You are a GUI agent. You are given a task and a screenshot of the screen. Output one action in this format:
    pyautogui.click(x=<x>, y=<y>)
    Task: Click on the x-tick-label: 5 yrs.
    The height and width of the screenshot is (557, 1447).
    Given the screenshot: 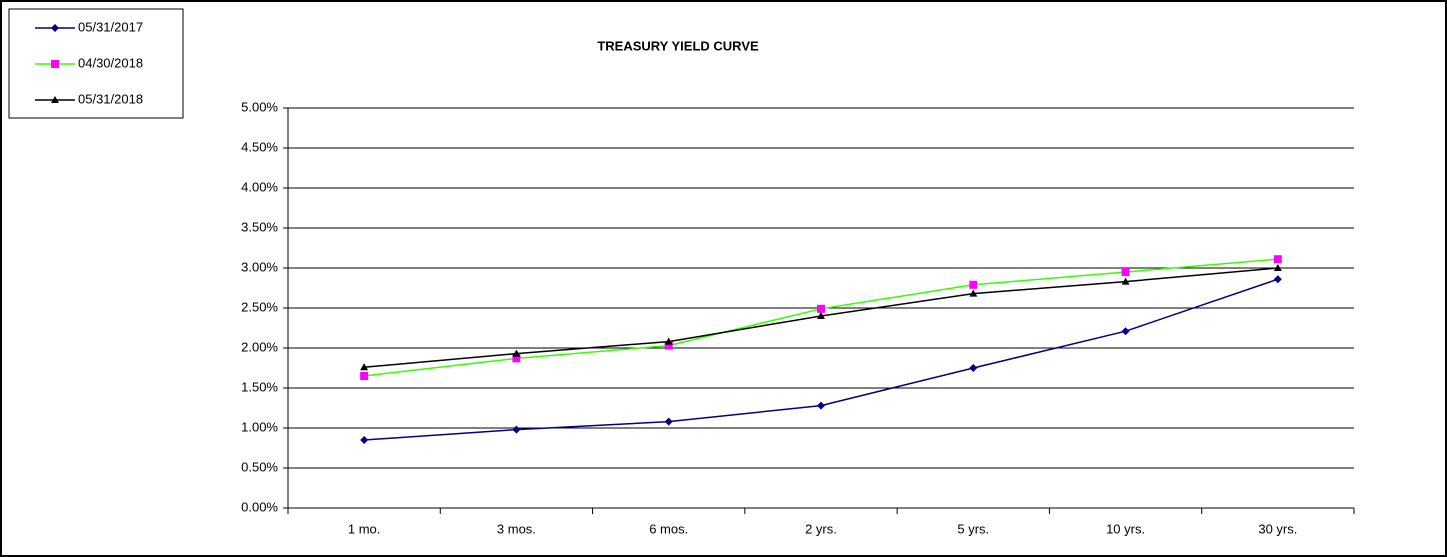 What is the action you would take?
    pyautogui.click(x=973, y=528)
    